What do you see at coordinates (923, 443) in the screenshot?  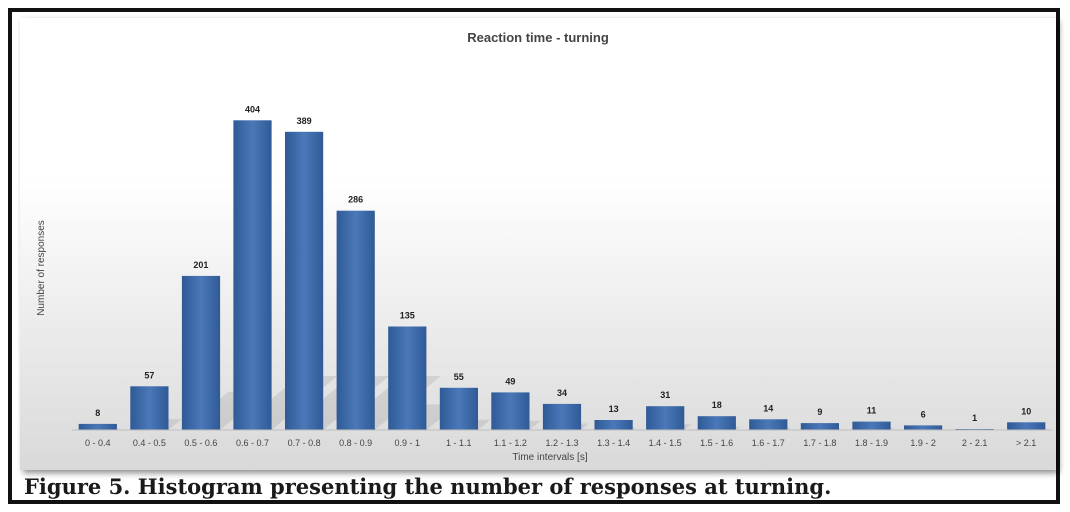 I see `x-tick-label: 1.9 - 2` at bounding box center [923, 443].